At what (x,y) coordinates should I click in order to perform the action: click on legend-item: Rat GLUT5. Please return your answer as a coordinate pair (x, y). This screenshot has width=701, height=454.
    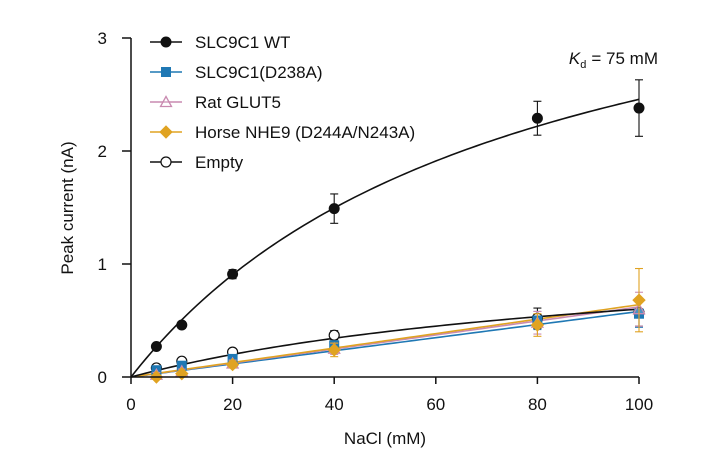
    Looking at the image, I should click on (215, 102).